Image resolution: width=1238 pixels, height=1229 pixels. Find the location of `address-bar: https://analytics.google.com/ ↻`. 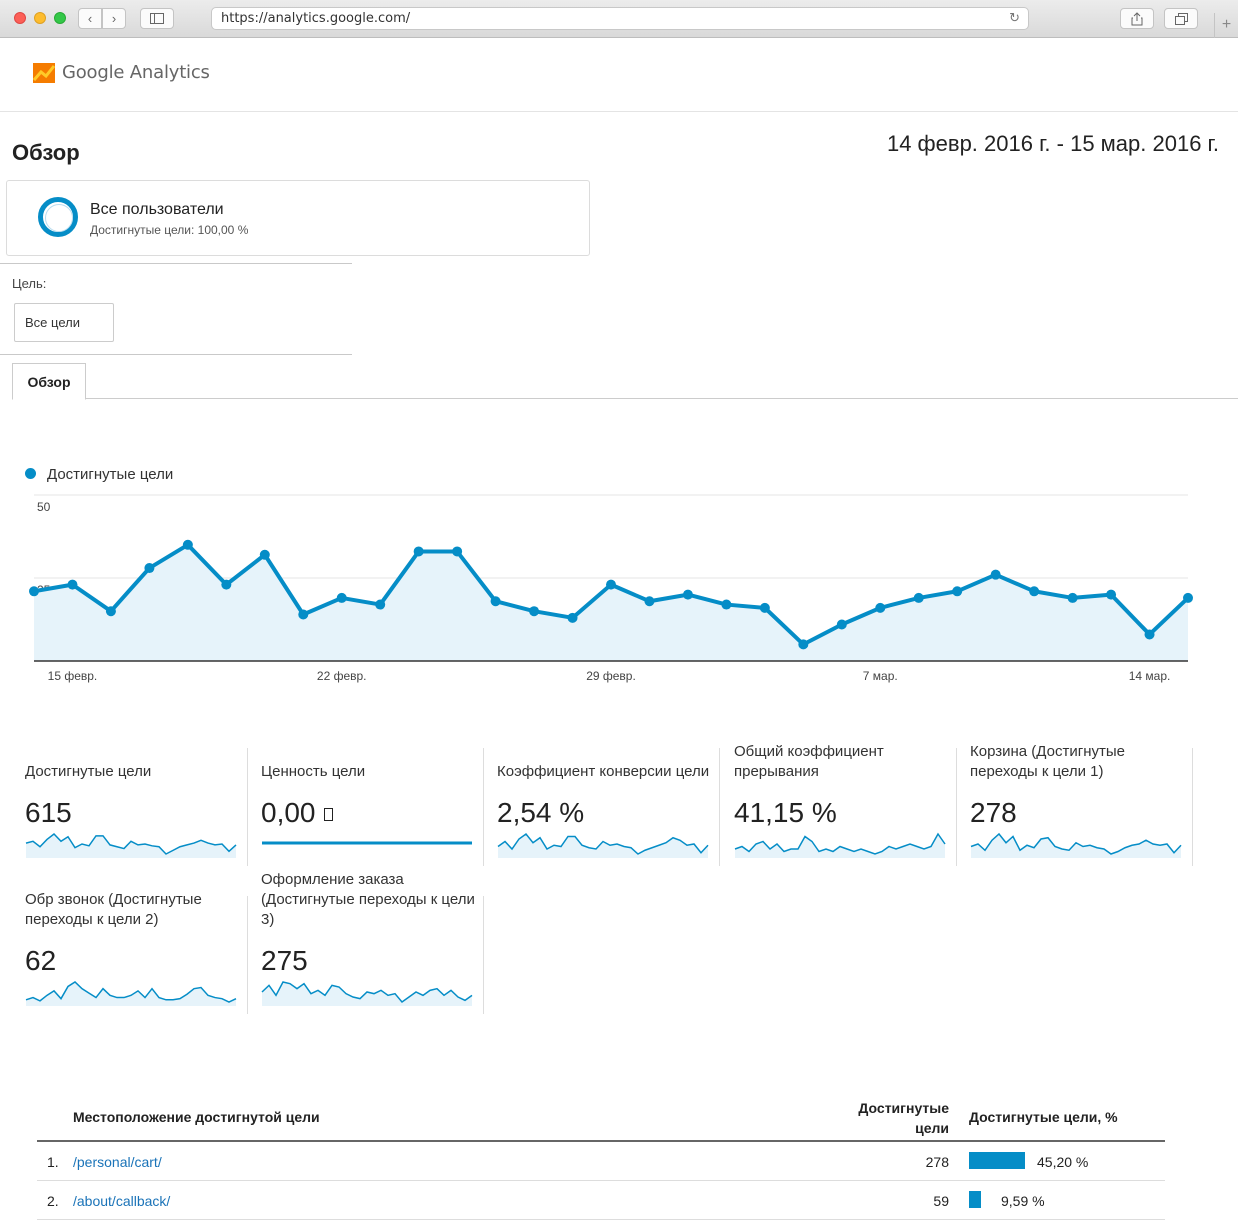

address-bar: https://analytics.google.com/ ↻ is located at coordinates (620, 18).